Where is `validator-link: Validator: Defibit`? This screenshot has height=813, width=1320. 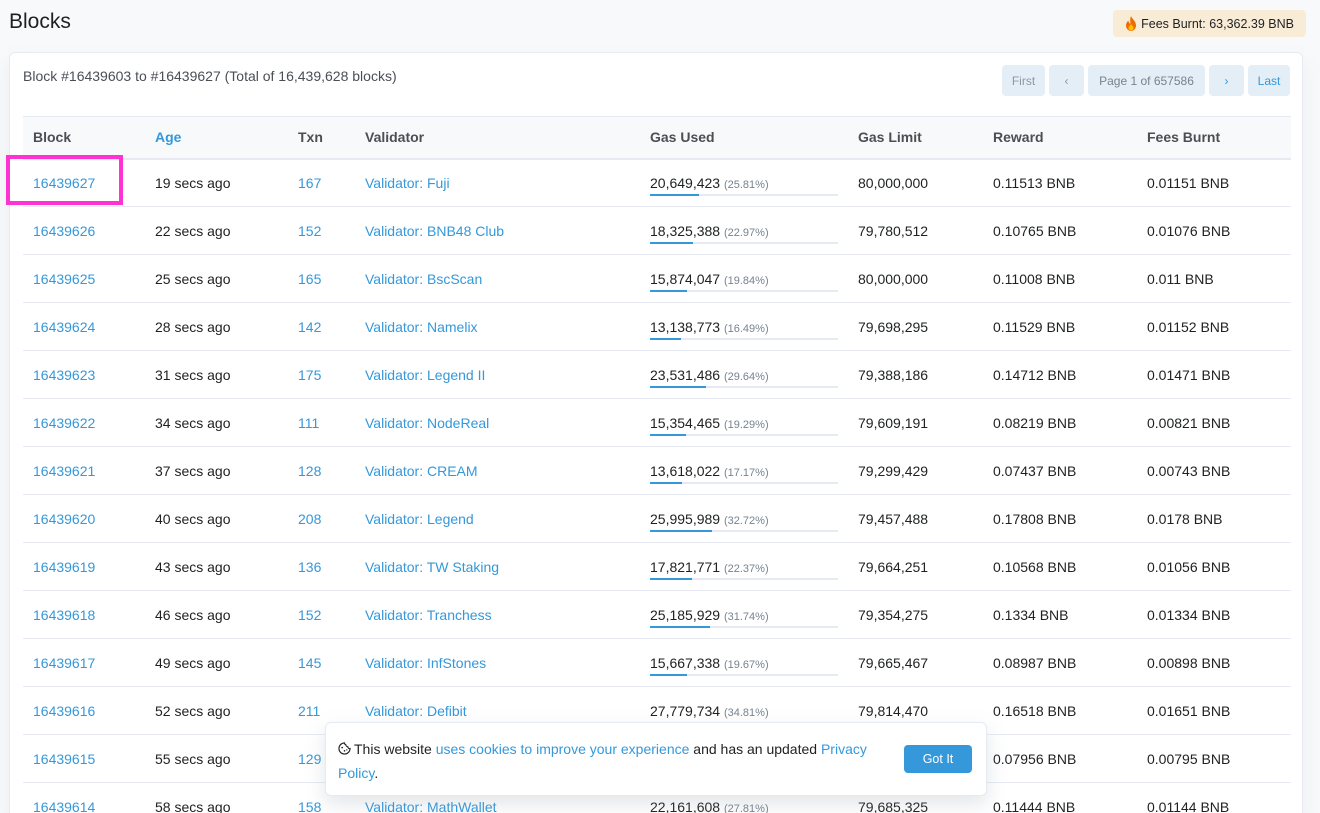 validator-link: Validator: Defibit is located at coordinates (416, 710).